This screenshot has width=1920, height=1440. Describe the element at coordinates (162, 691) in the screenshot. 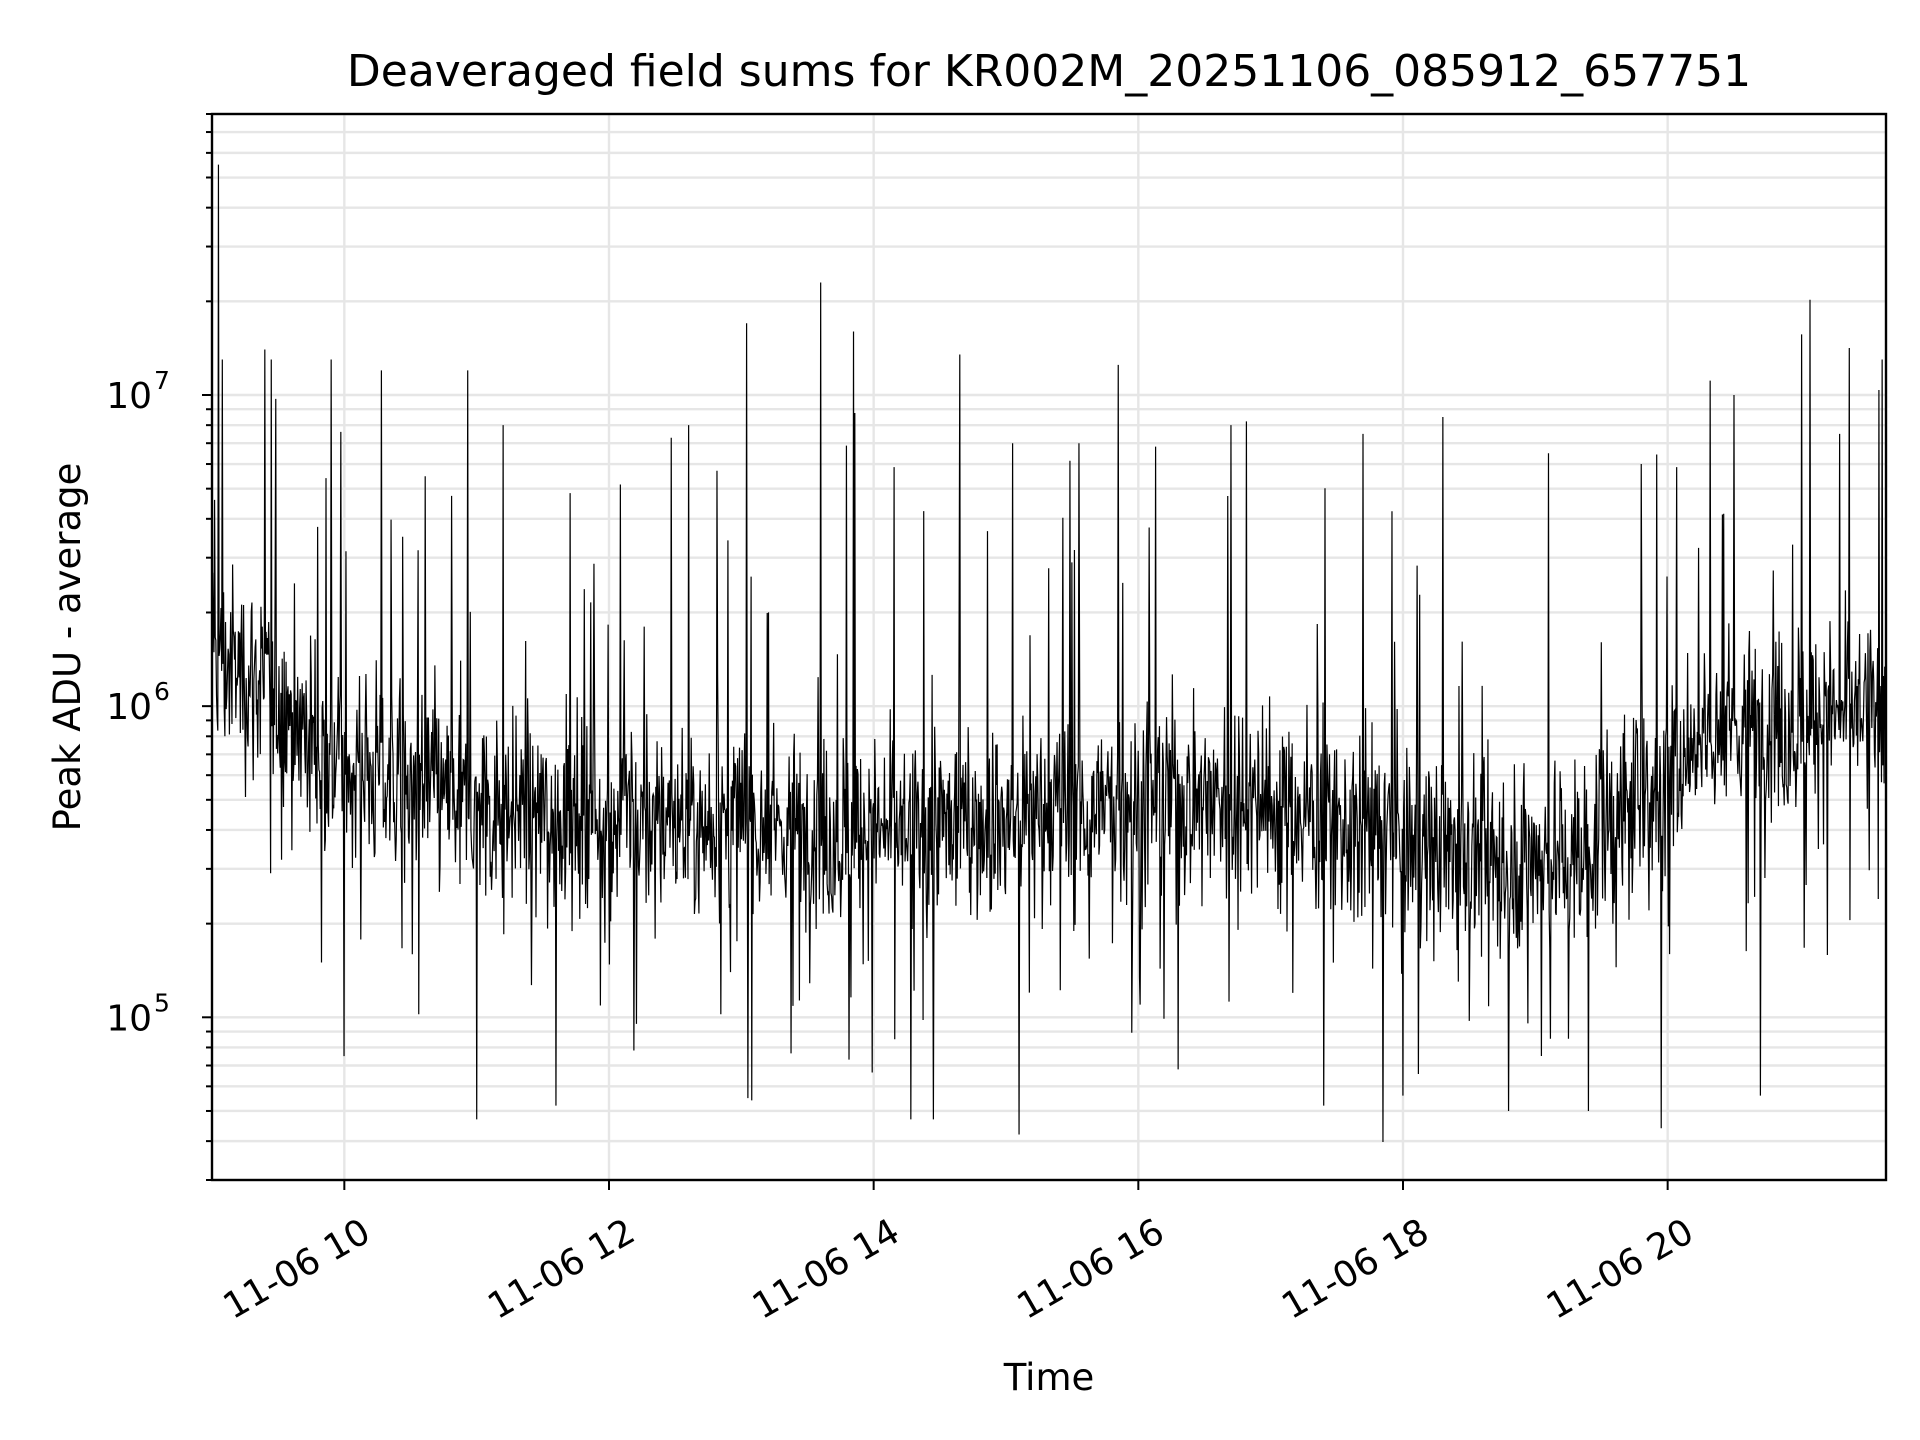

I see `y-tick-label-exponent: 6` at that location.